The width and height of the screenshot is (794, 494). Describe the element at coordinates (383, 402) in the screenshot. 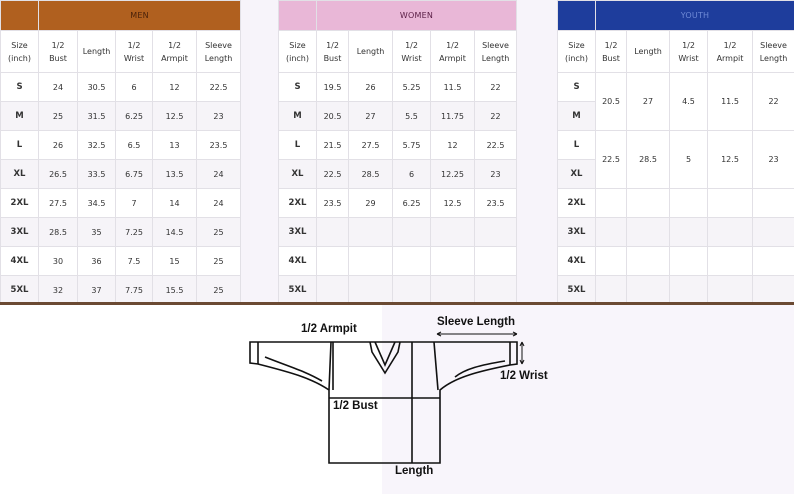

I see `jersey-outline` at that location.